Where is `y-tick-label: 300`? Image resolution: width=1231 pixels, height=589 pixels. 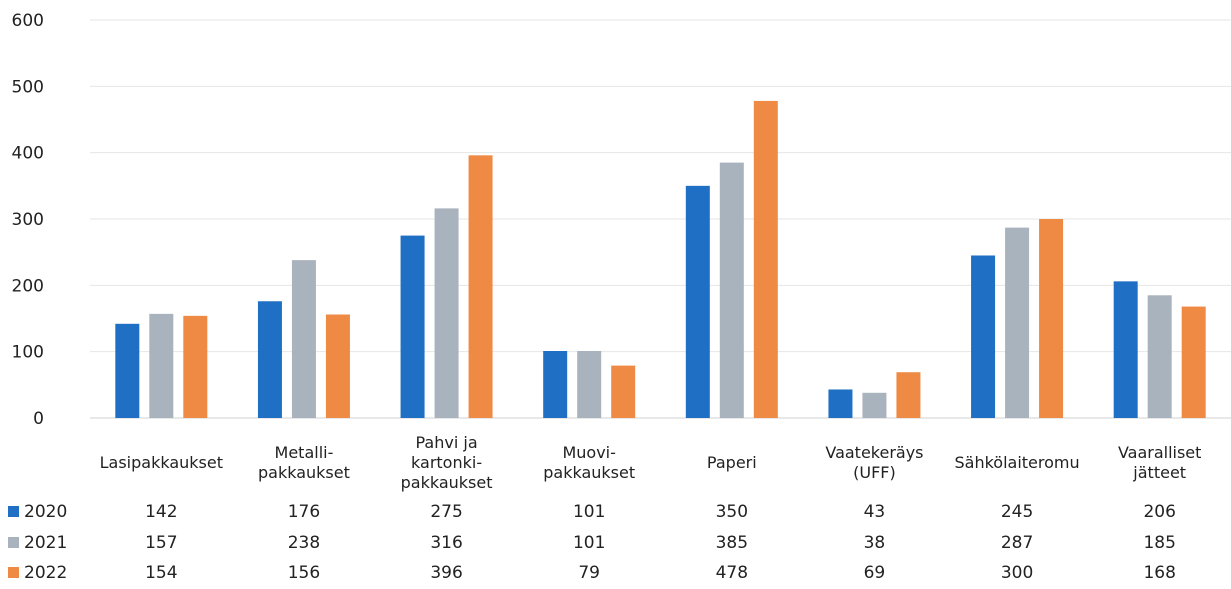 y-tick-label: 300 is located at coordinates (28, 220).